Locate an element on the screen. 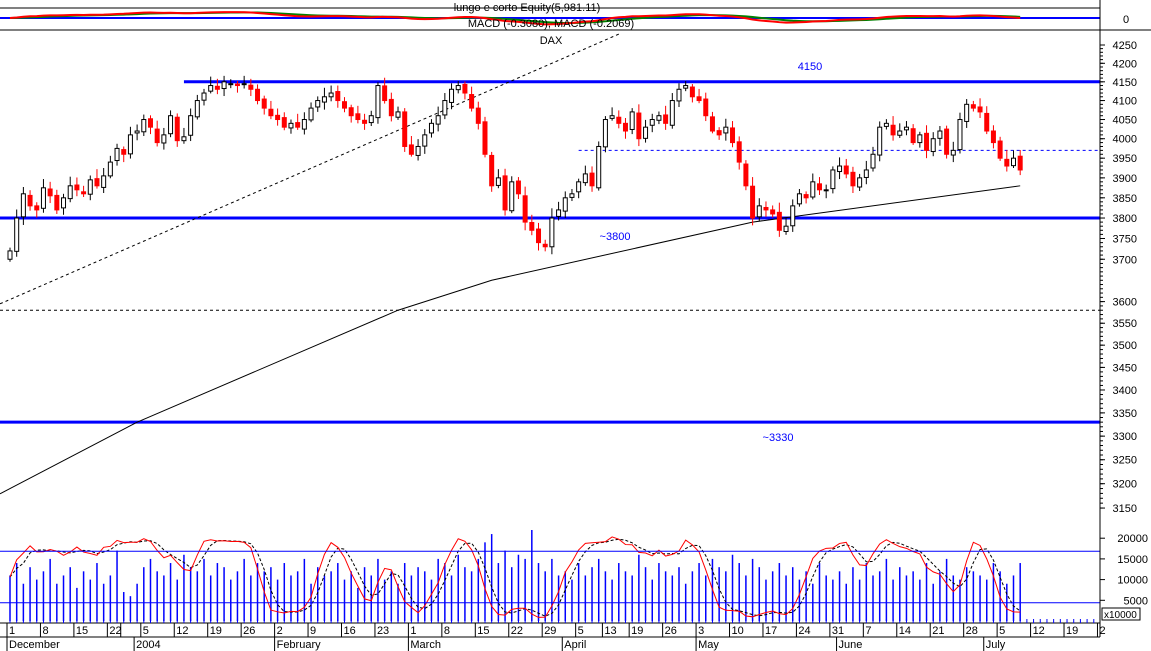 This screenshot has height=651, width=1151. month-tick-label: March is located at coordinates (425, 645).